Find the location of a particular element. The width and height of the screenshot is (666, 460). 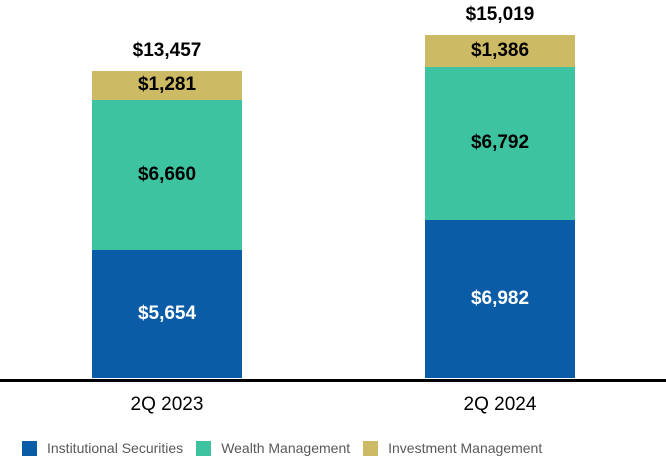

x-axis-label-2q-2024: 2Q 2024 is located at coordinates (500, 404).